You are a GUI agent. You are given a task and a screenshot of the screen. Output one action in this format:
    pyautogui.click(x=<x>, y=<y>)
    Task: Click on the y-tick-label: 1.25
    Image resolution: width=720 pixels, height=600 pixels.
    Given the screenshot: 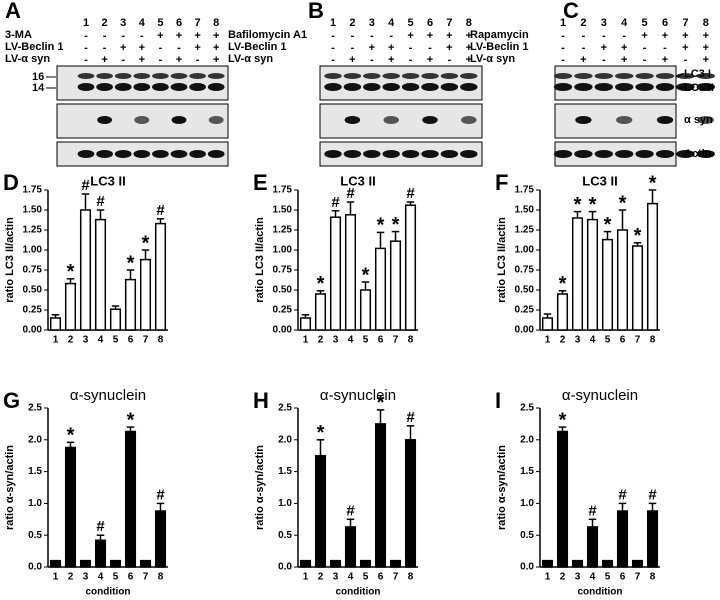 What is the action you would take?
    pyautogui.click(x=283, y=230)
    